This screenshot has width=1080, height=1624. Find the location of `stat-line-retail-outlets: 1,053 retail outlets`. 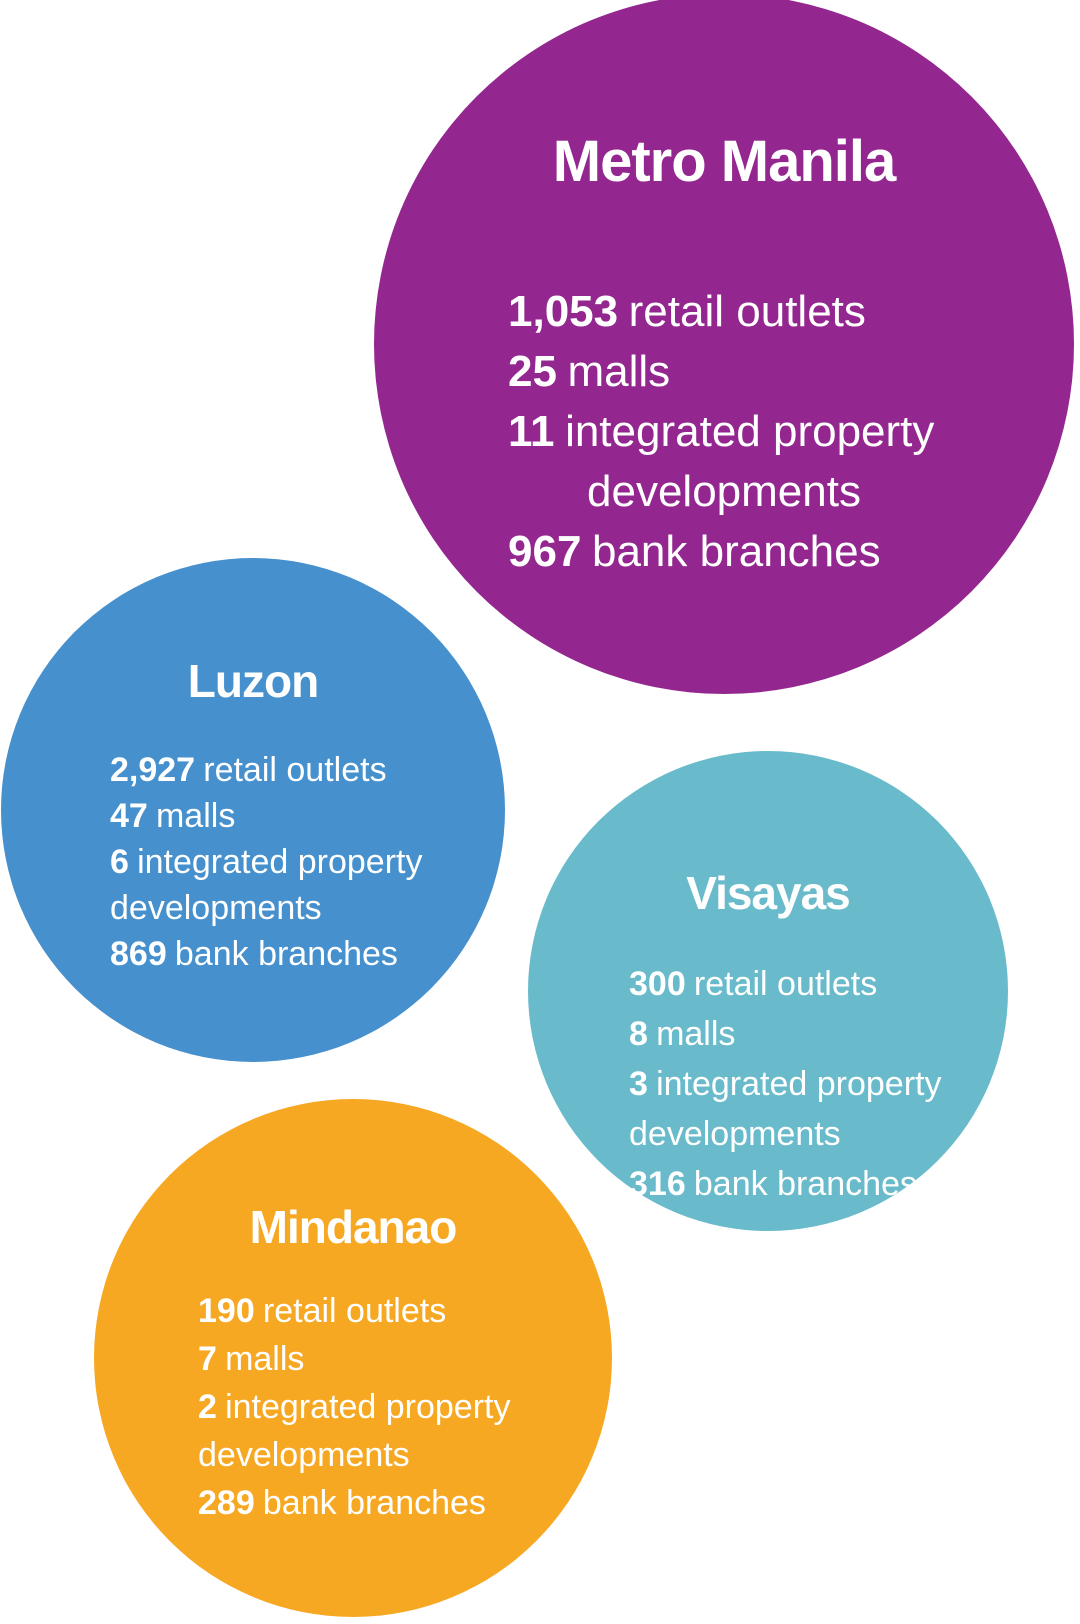

stat-line-retail-outlets: 1,053 retail outlets is located at coordinates (724, 312).